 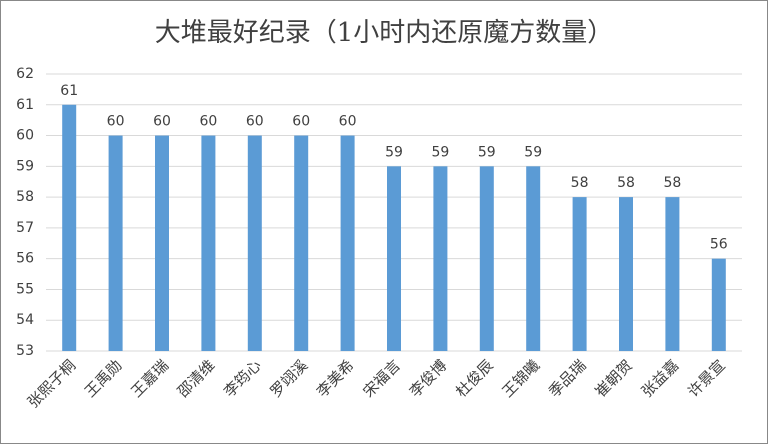 I want to click on y-tick-label: 53, so click(x=25, y=351).